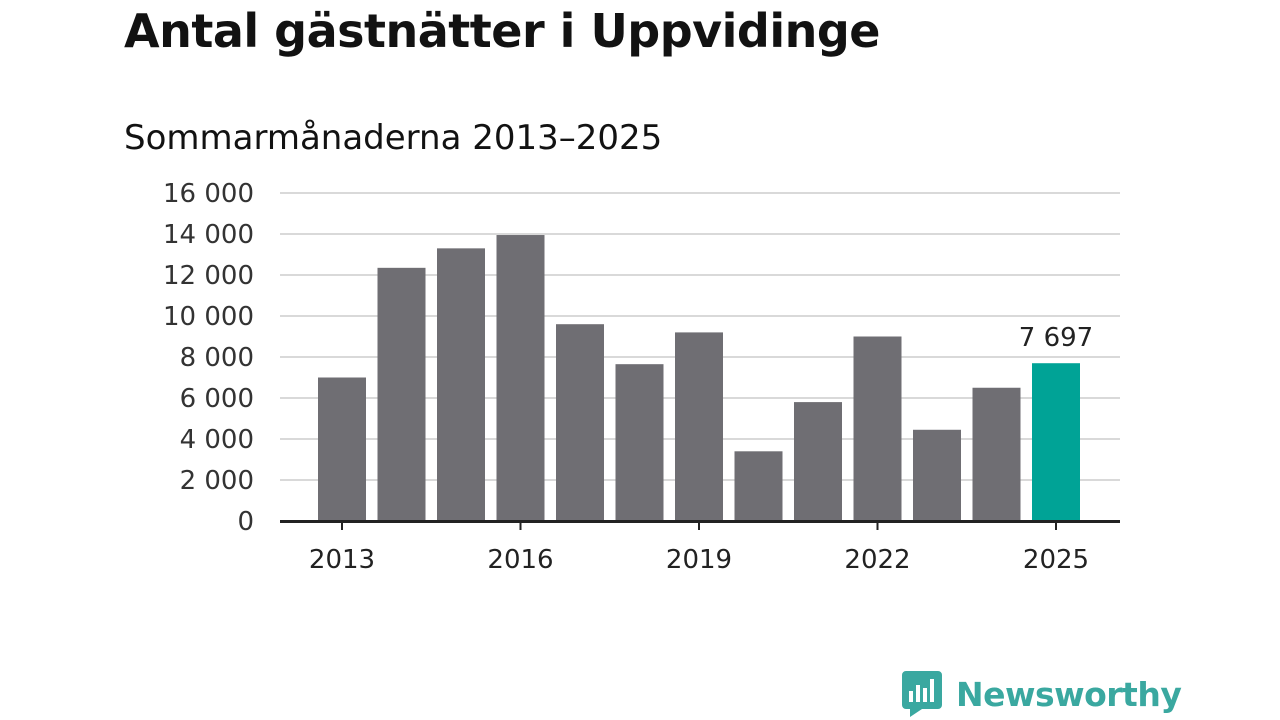  What do you see at coordinates (393, 138) in the screenshot?
I see `chart-subtitle: Sommarmånaderna 2013–2025` at bounding box center [393, 138].